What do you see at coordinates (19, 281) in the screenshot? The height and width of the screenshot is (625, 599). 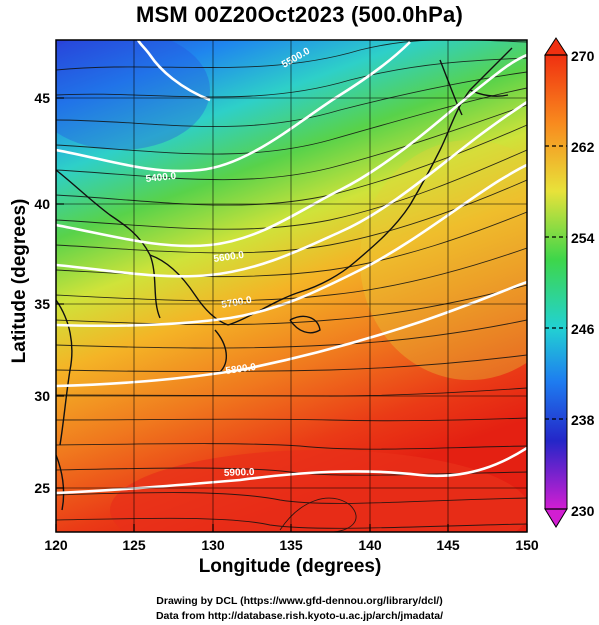 I see `y-axis-label: Latitude (degrees)` at bounding box center [19, 281].